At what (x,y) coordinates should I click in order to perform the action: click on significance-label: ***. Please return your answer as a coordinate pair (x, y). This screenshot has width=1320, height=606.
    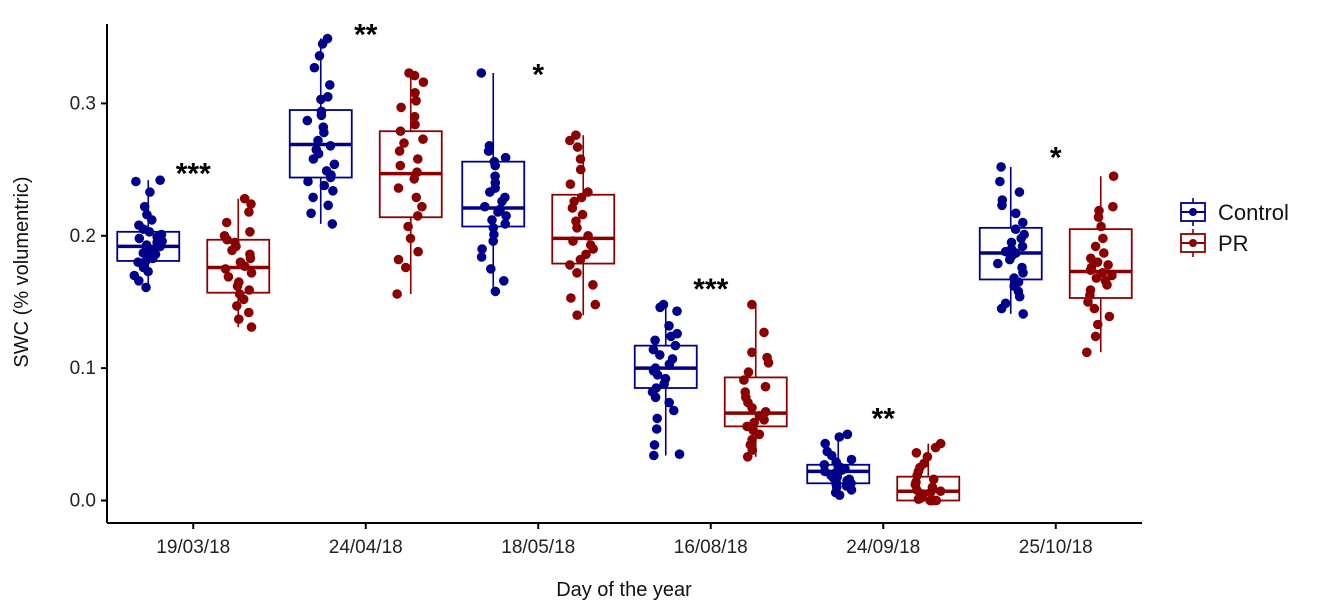
    Looking at the image, I should click on (193, 174).